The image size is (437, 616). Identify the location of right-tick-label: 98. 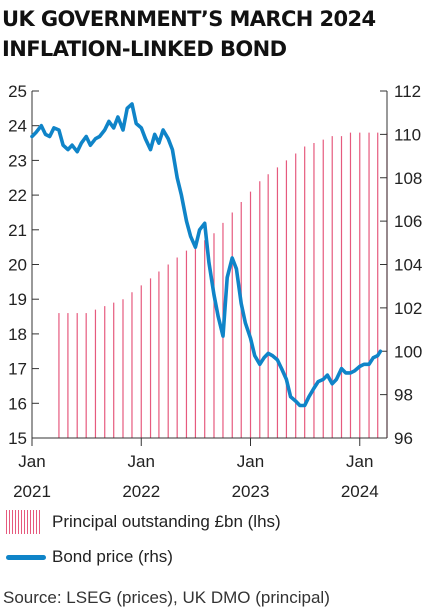
(403, 395).